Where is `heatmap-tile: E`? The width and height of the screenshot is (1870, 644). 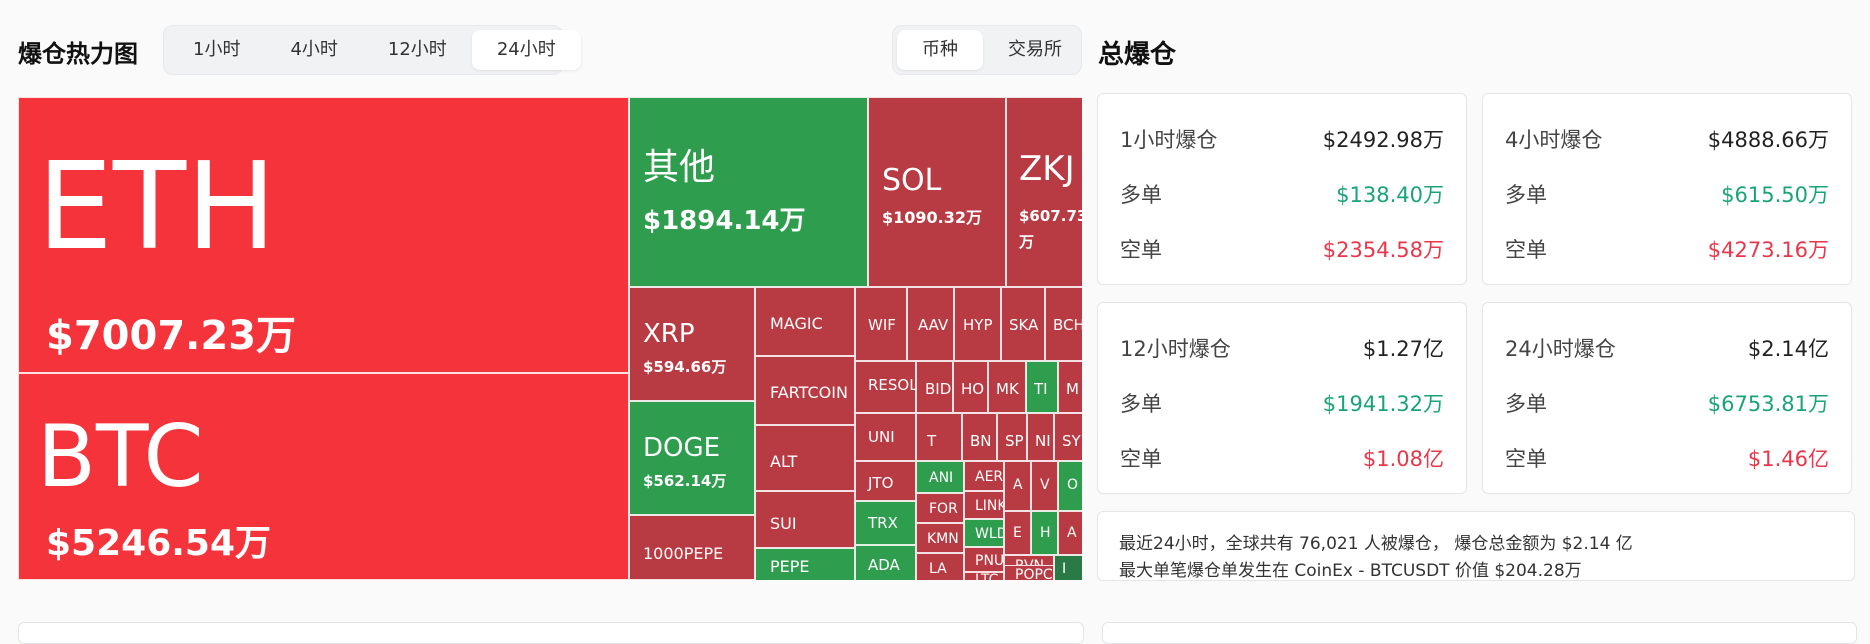
heatmap-tile: E is located at coordinates (1017, 533).